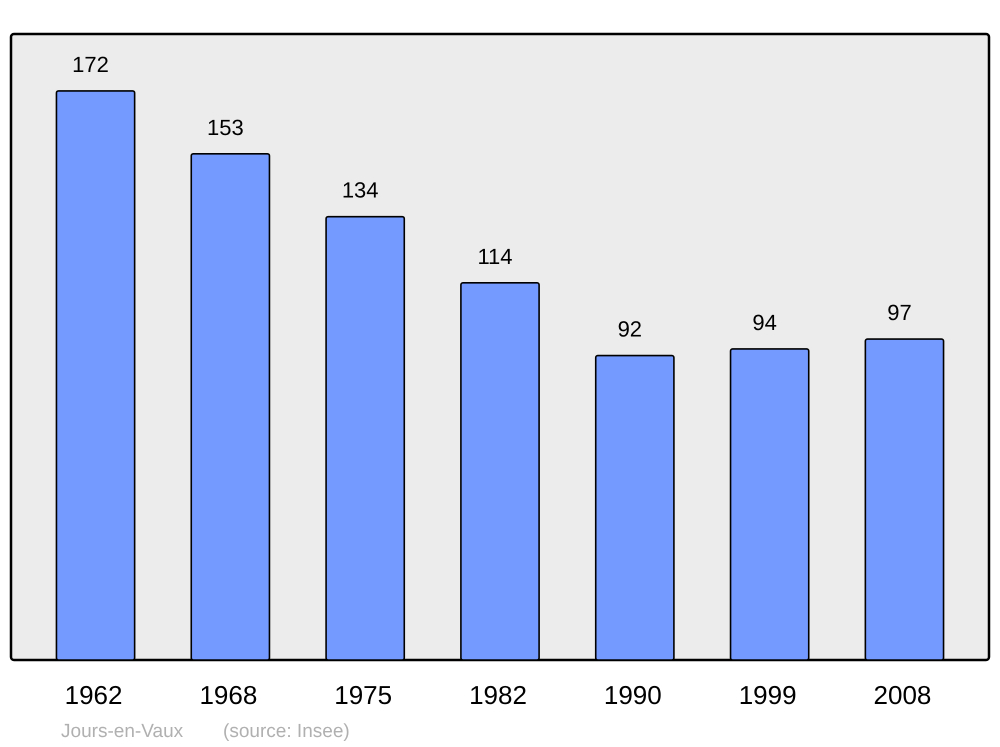 This screenshot has height=747, width=1000. I want to click on x-tick-label: 2008, so click(903, 695).